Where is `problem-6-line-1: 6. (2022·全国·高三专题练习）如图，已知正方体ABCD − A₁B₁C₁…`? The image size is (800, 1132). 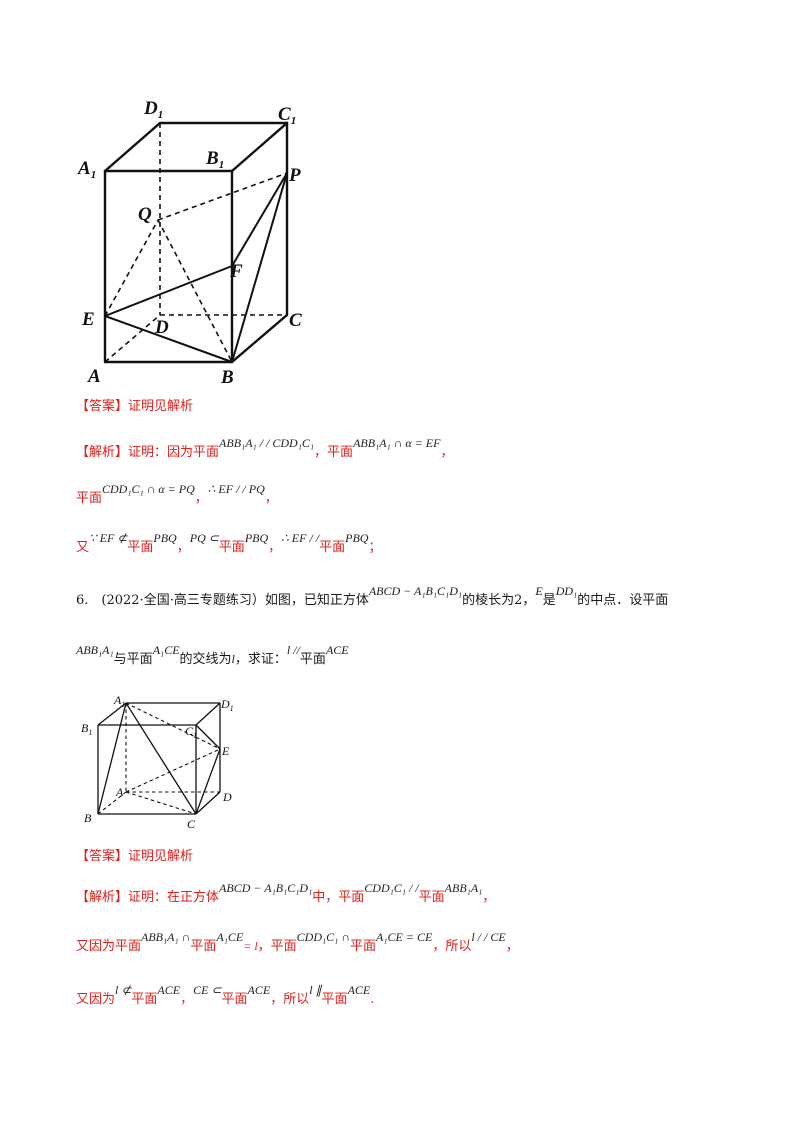
problem-6-line-1: 6. (2022·全国·高三专题练习）如图，已知正方体ABCD − A₁B₁C₁… is located at coordinates (372, 597).